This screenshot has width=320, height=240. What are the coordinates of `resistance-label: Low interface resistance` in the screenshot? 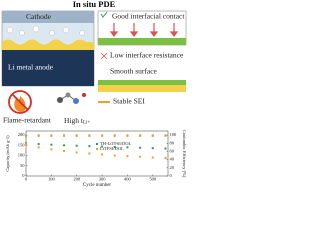 It's located at (147, 55).